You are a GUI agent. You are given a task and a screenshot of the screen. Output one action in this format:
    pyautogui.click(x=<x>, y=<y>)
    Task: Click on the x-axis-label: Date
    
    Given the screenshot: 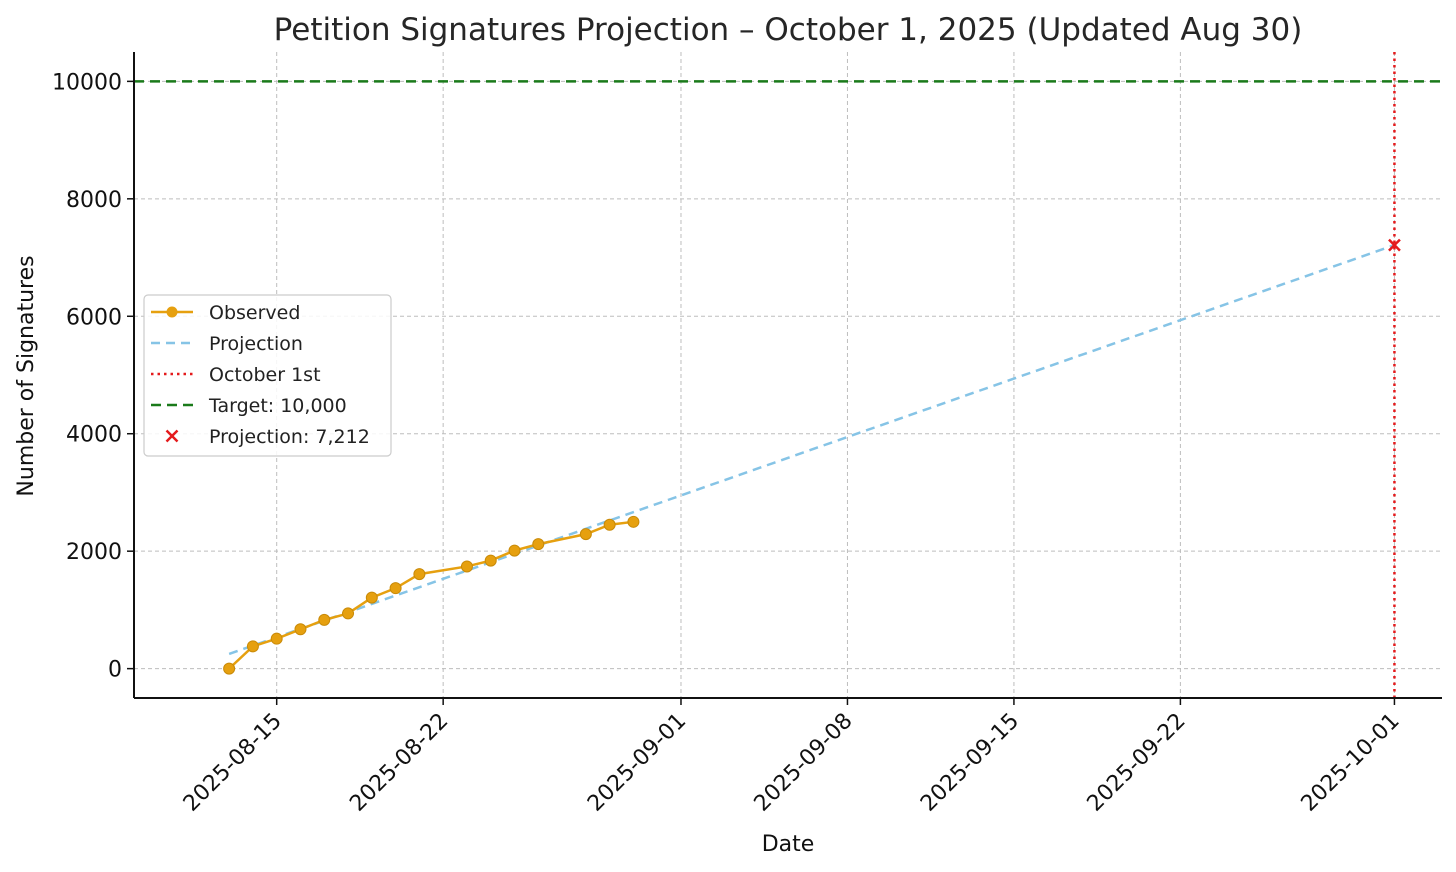 What is the action you would take?
    pyautogui.click(x=788, y=844)
    